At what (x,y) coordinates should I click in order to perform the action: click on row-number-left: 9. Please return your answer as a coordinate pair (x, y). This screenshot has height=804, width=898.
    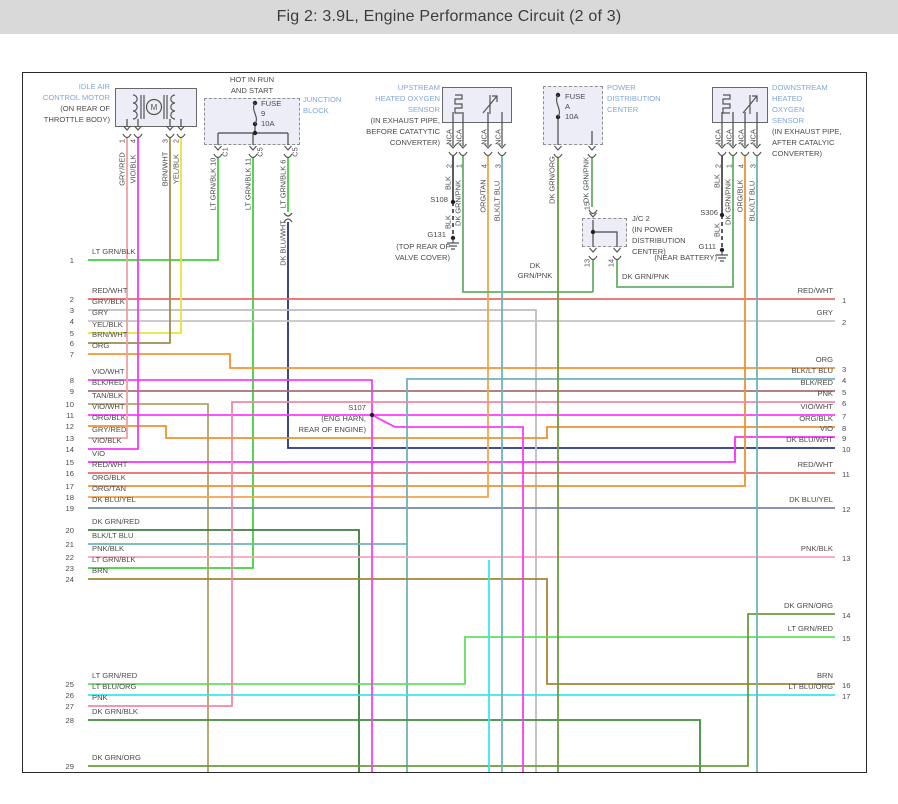
    Looking at the image, I should click on (71, 391).